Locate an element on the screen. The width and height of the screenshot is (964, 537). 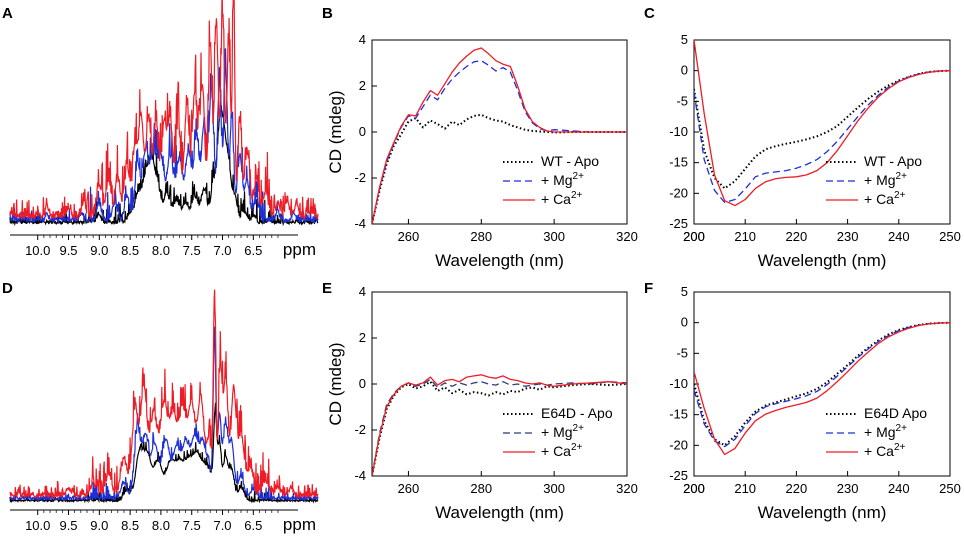
legend-label-e: + Mg is located at coordinates (557, 432).